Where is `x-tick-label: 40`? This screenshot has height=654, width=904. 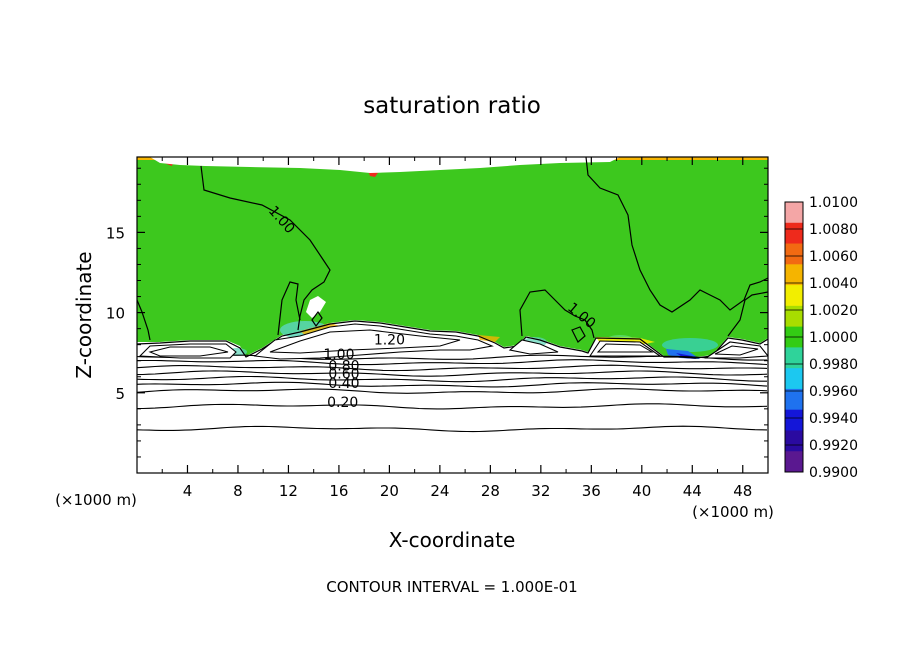
x-tick-label: 40 is located at coordinates (641, 491).